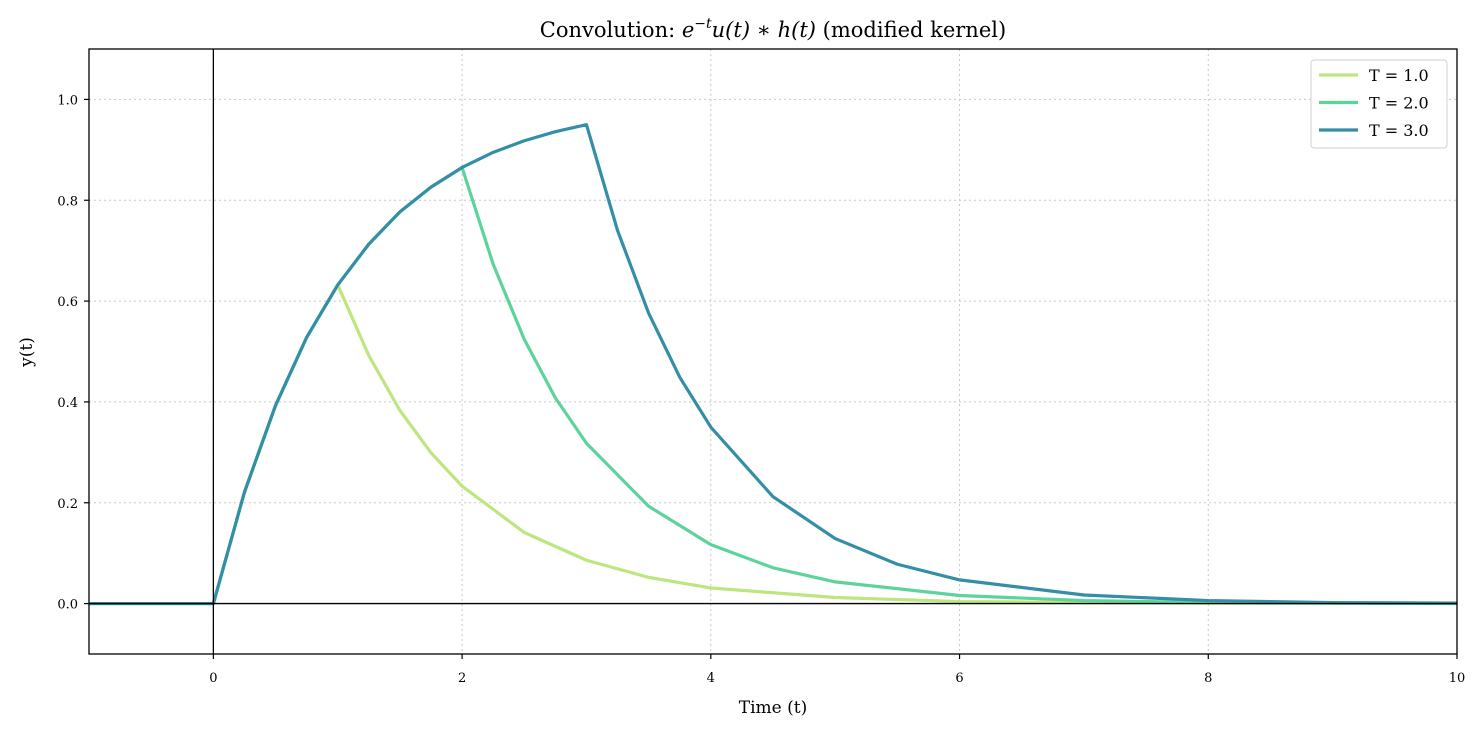  Describe the element at coordinates (764, 30) in the screenshot. I see `chart-title-math-rest: u(t) ∗ h(t)` at that location.